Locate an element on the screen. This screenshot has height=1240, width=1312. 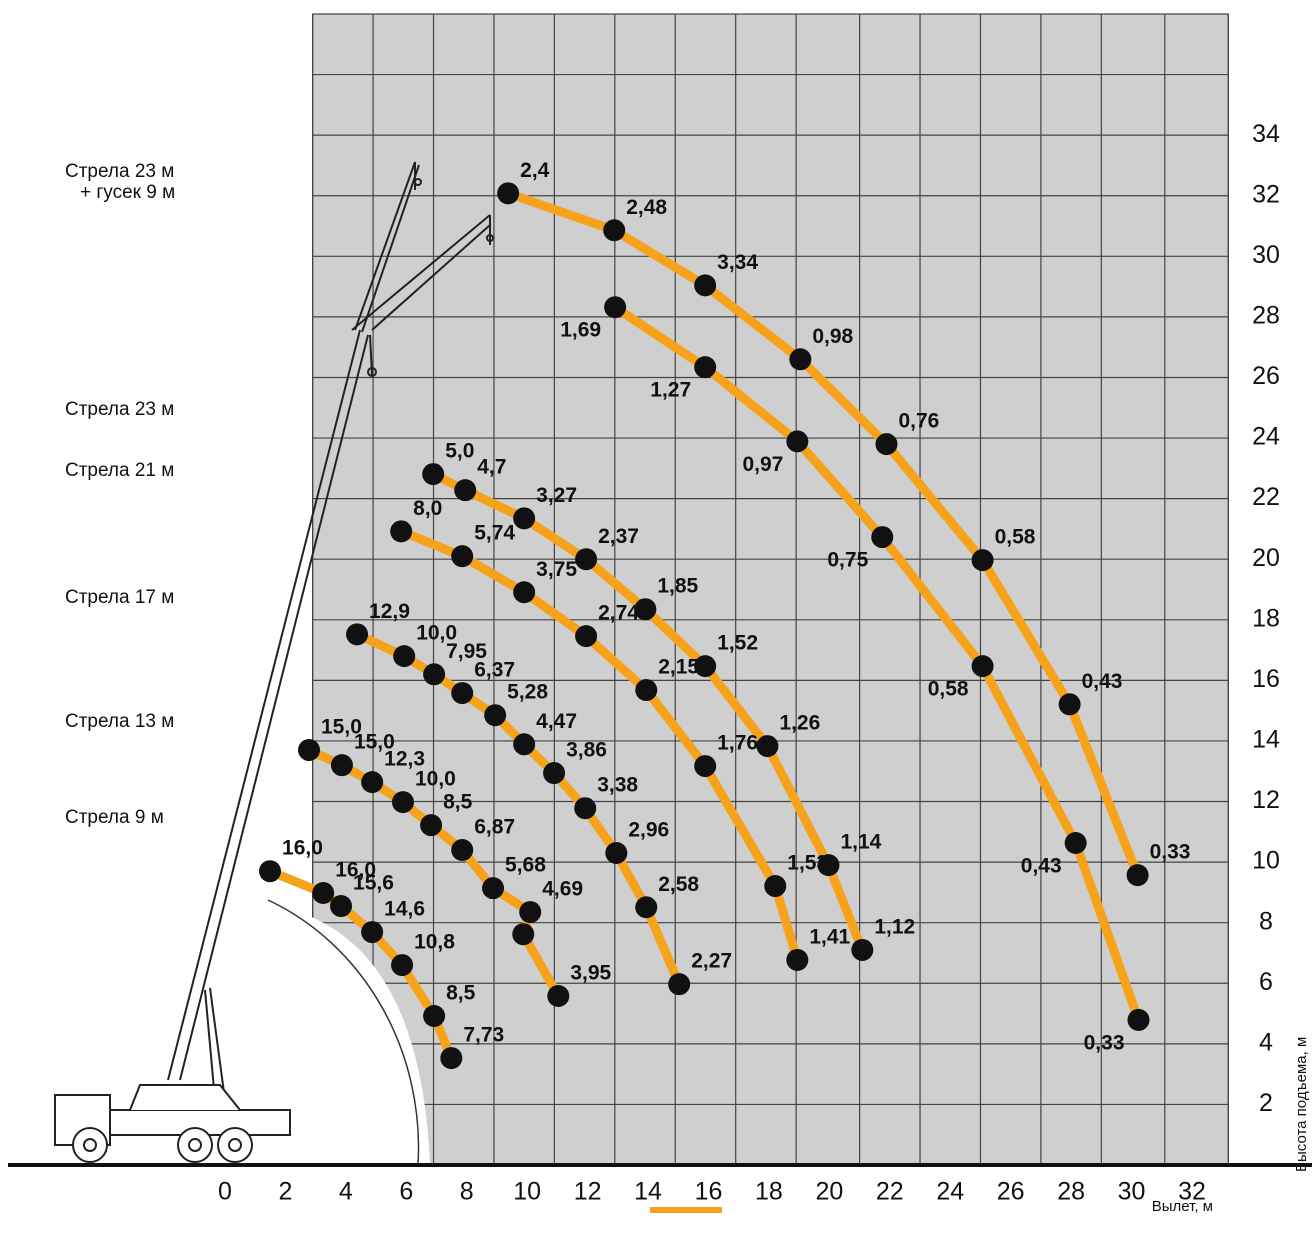
load-label: 2,58 is located at coordinates (678, 884).